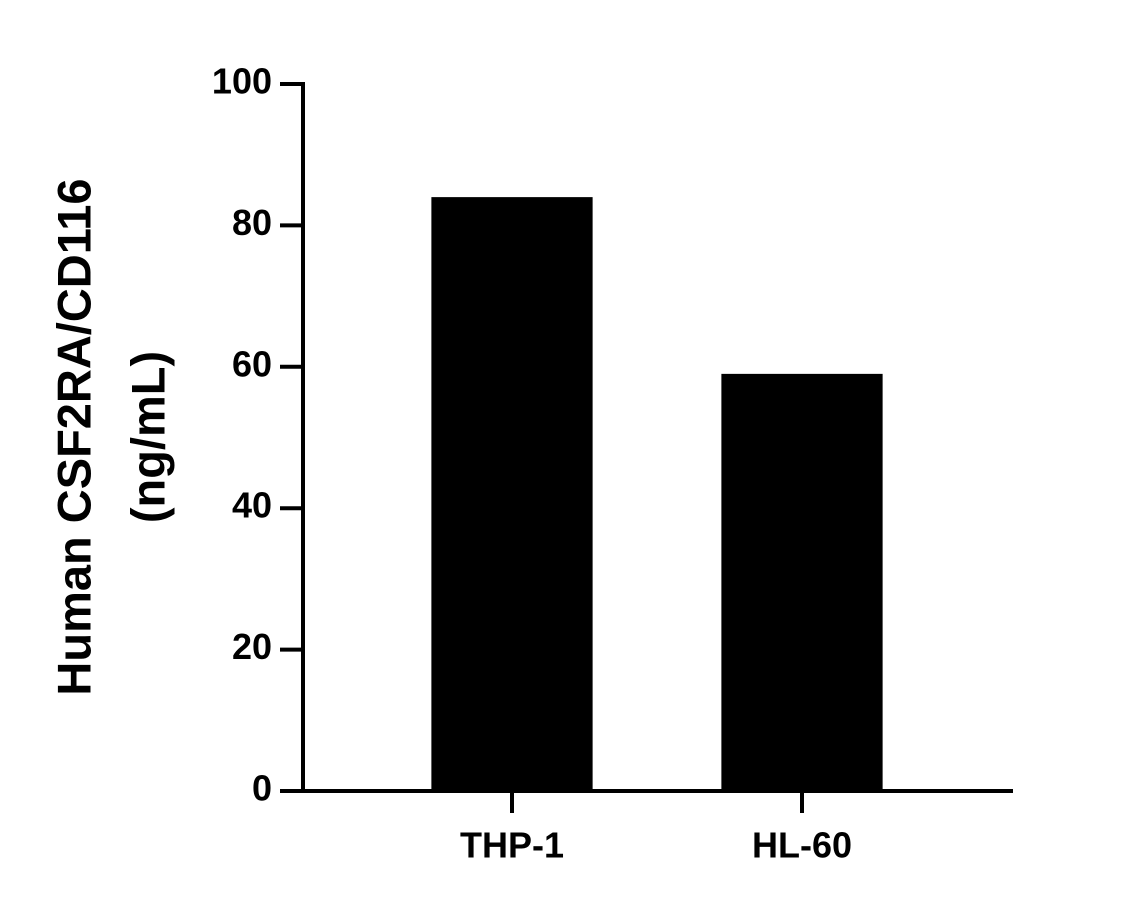 Image resolution: width=1145 pixels, height=909 pixels. Describe the element at coordinates (802, 845) in the screenshot. I see `x-tick-label: HL-60` at that location.